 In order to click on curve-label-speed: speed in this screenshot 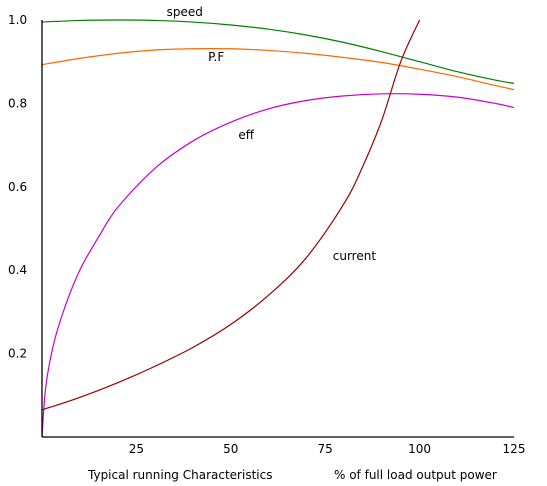, I will do `click(185, 12)`.